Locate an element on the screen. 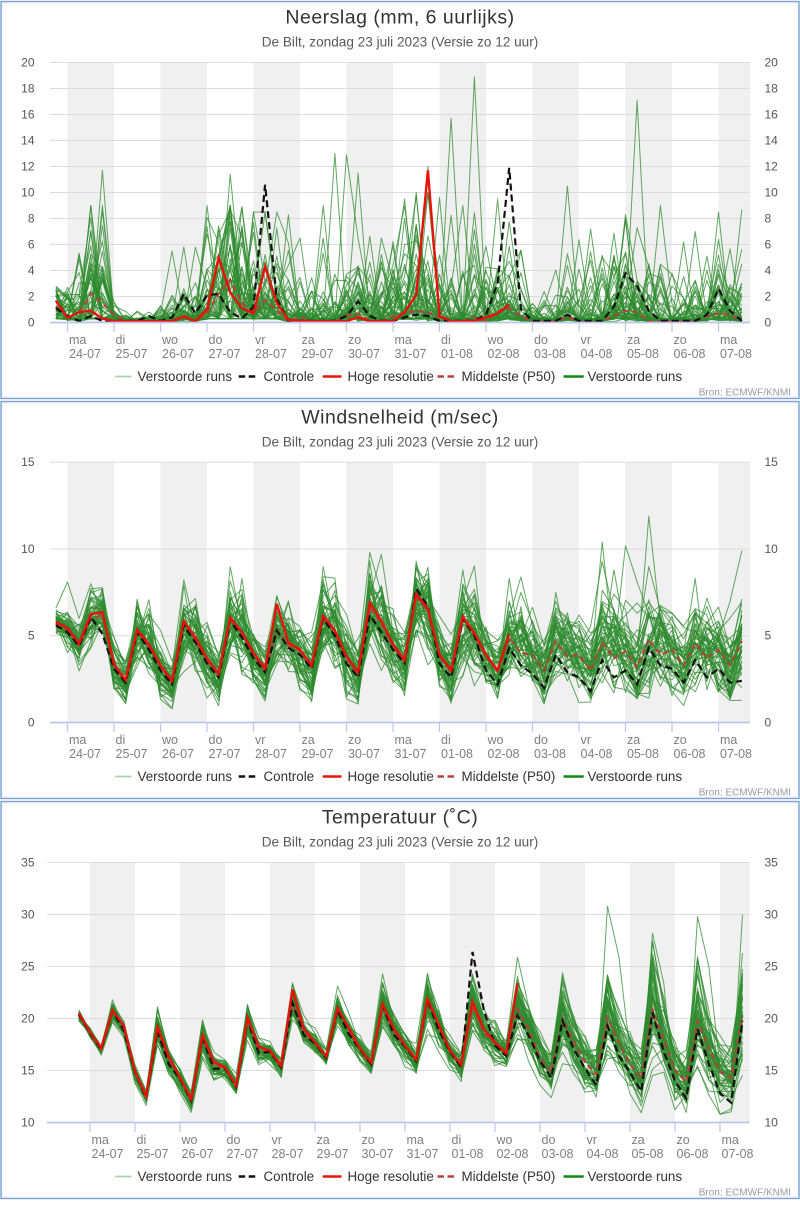  svg-text: 35 is located at coordinates (28, 862).